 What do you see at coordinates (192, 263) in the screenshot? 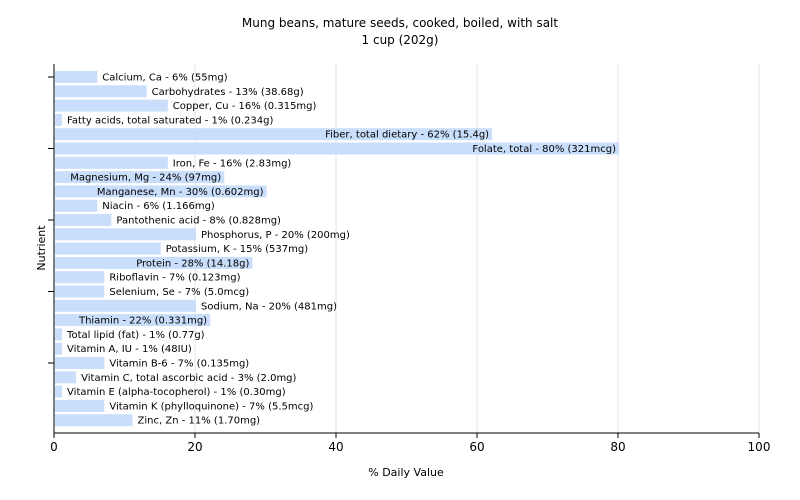
I see `bar-label-13: Protein - 28% (14.18g)` at bounding box center [192, 263].